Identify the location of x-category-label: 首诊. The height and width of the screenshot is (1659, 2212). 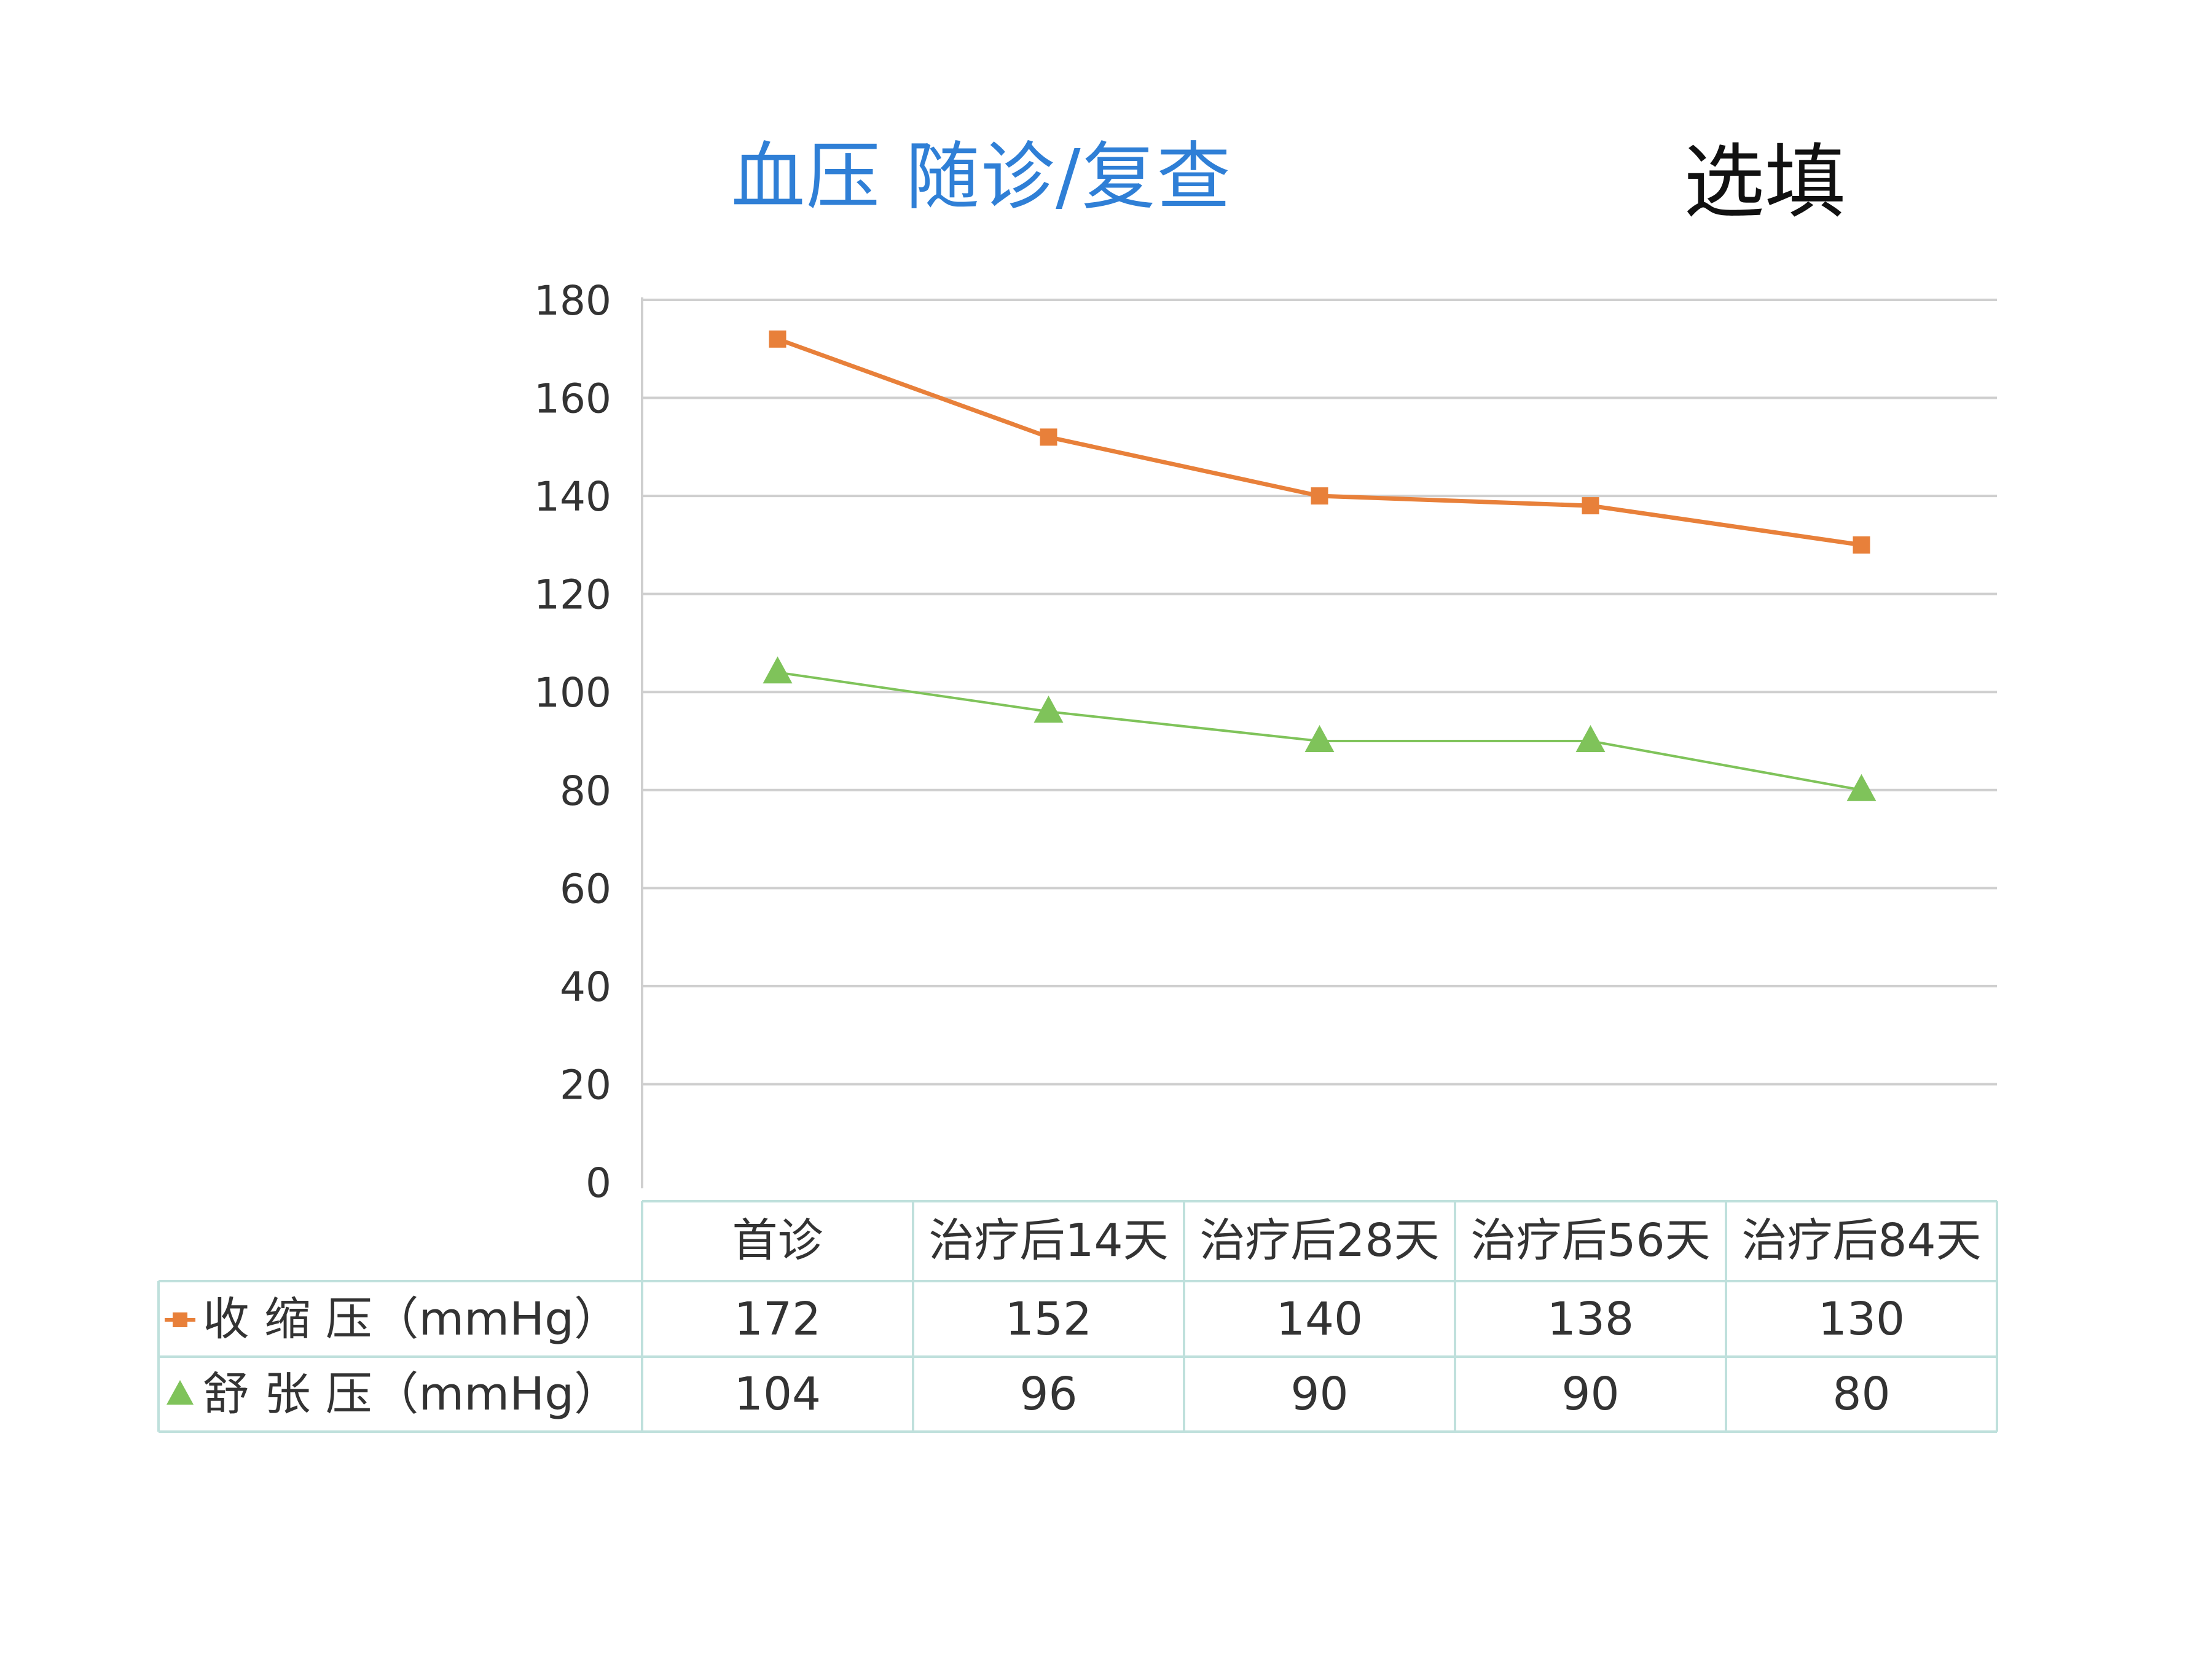
(777, 1240).